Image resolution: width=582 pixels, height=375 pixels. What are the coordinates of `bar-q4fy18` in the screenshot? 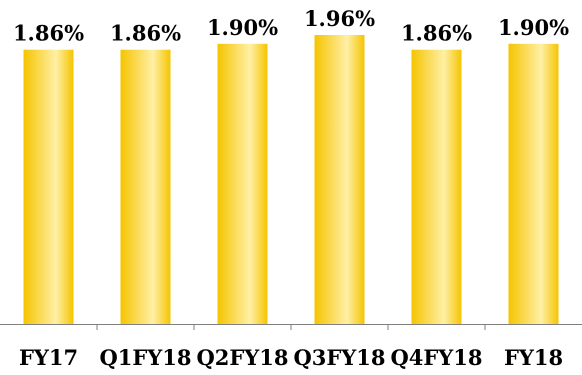 It's located at (436, 186).